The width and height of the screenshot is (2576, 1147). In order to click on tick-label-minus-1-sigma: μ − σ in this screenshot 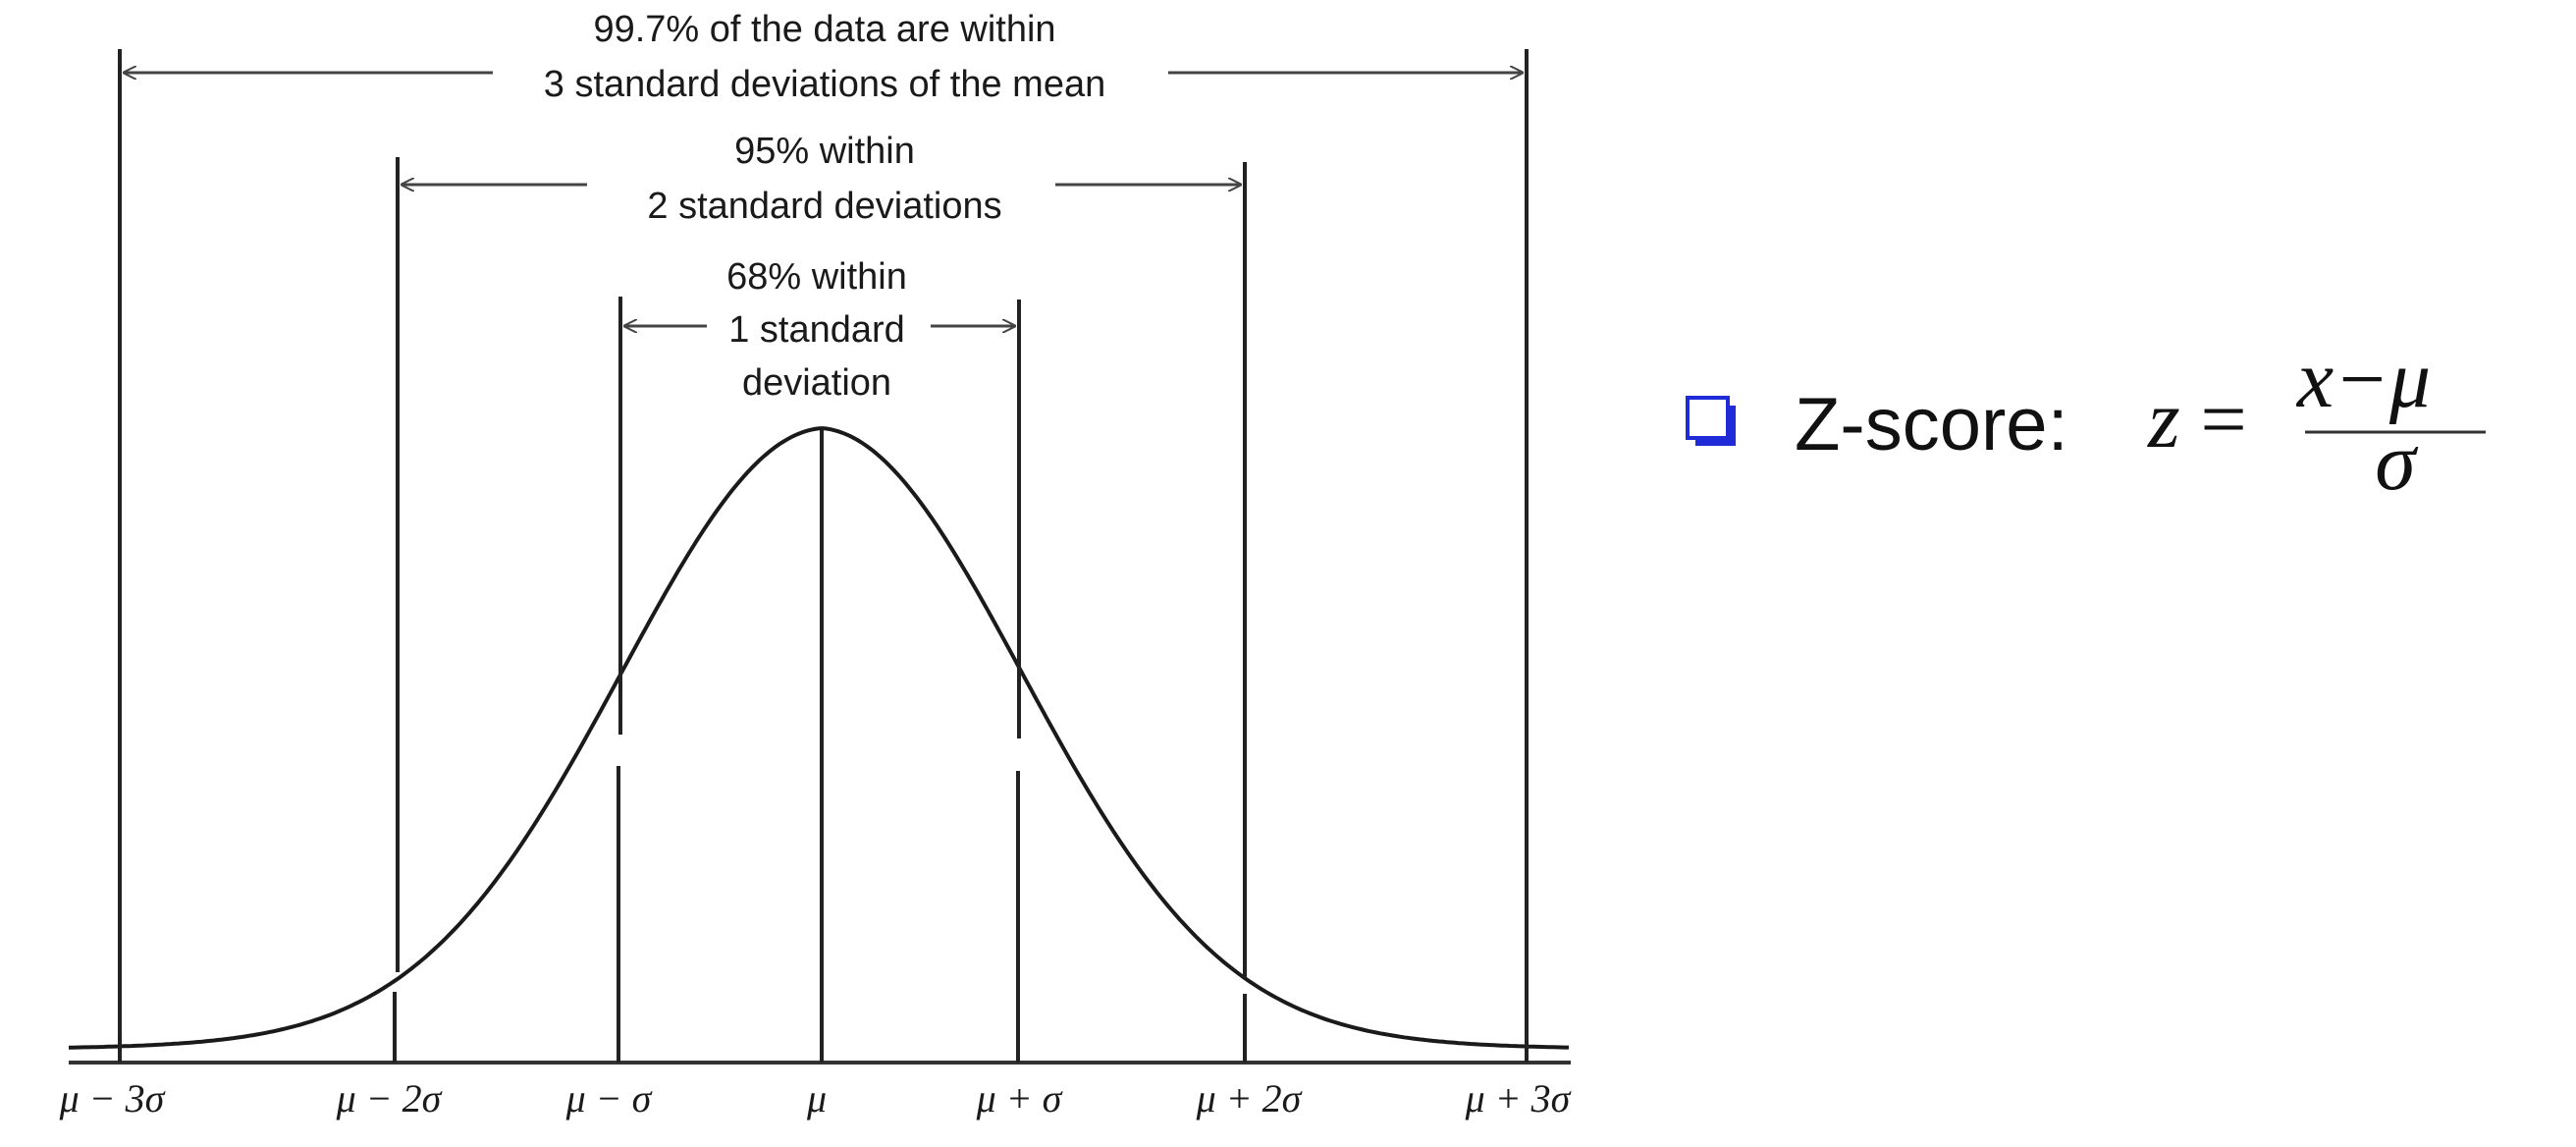, I will do `click(609, 1098)`.